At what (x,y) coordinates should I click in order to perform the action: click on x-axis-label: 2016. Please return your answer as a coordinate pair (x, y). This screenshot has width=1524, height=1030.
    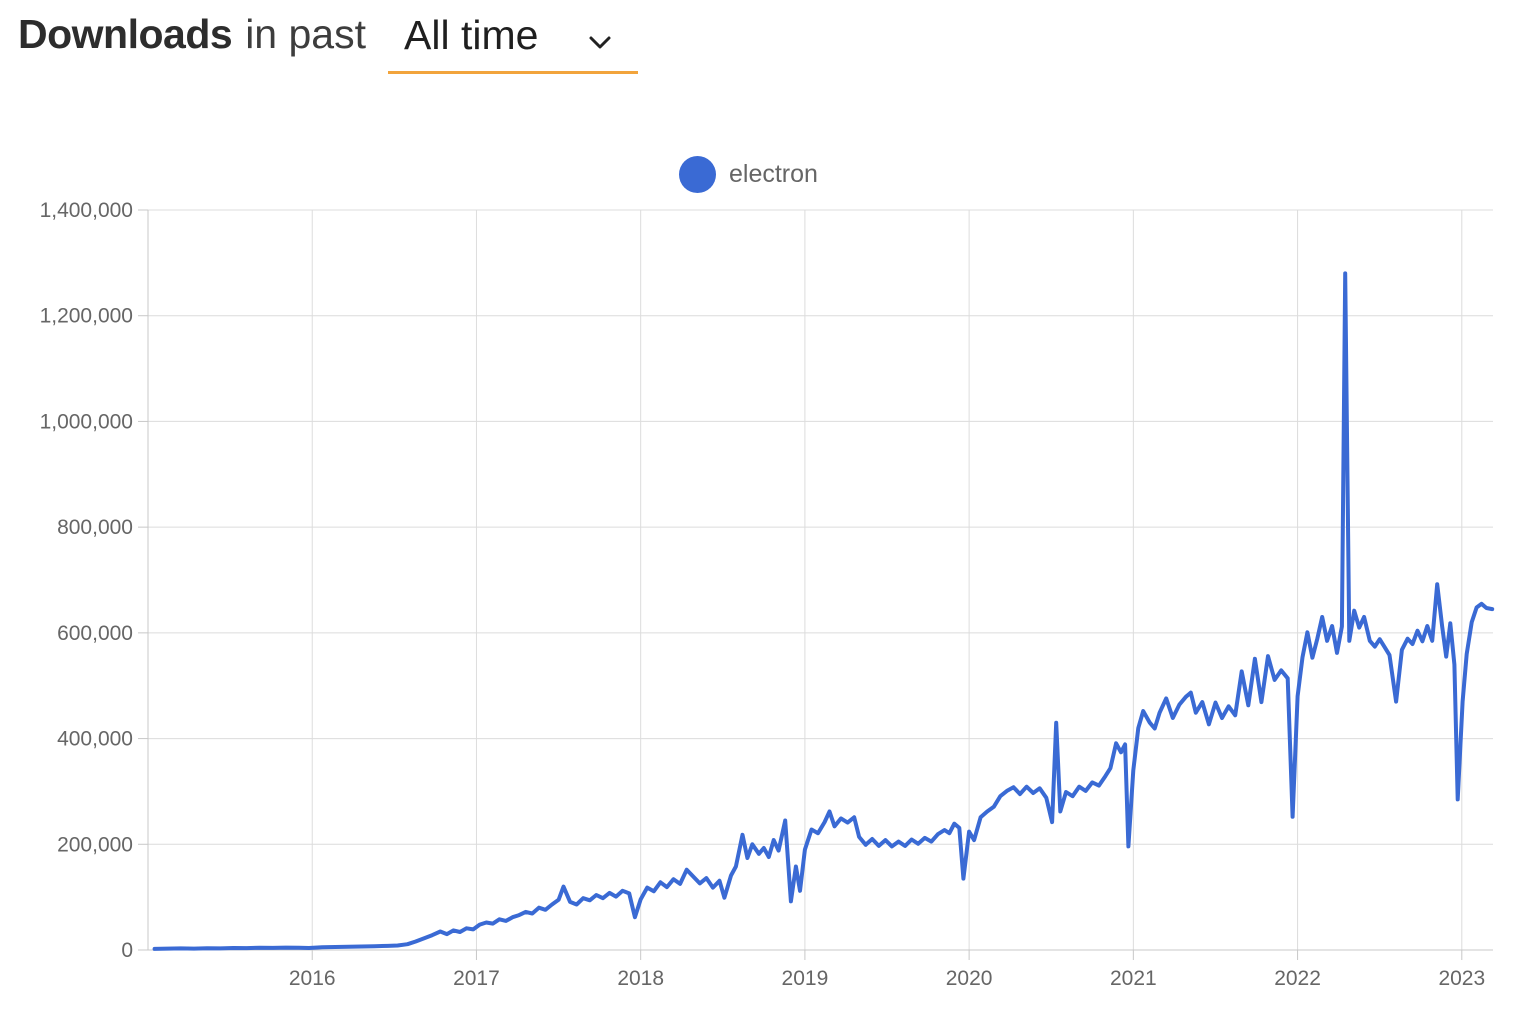
    Looking at the image, I should click on (312, 978).